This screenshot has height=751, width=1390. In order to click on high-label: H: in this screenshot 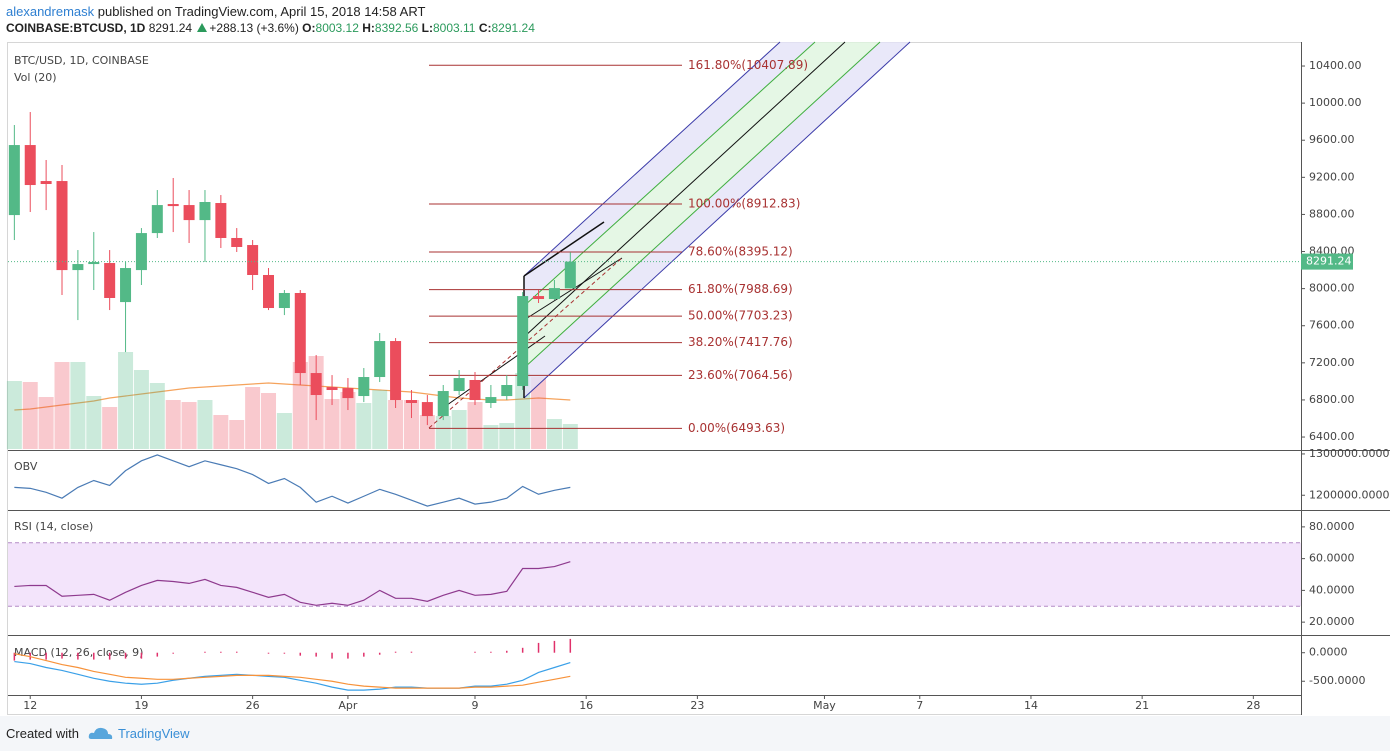, I will do `click(368, 28)`.